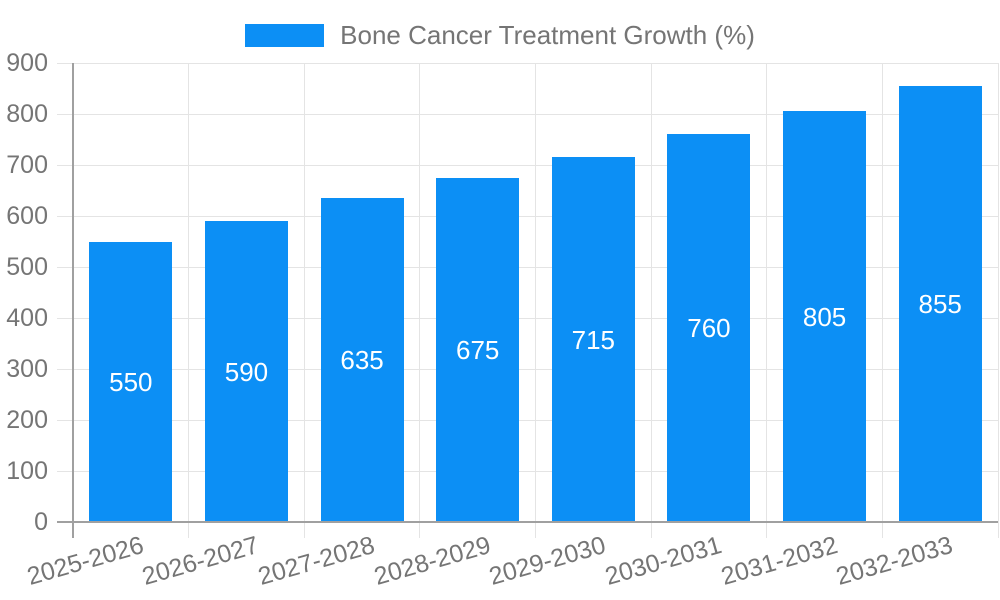 The width and height of the screenshot is (1000, 600). Describe the element at coordinates (27, 471) in the screenshot. I see `y-tick-label: 100` at that location.